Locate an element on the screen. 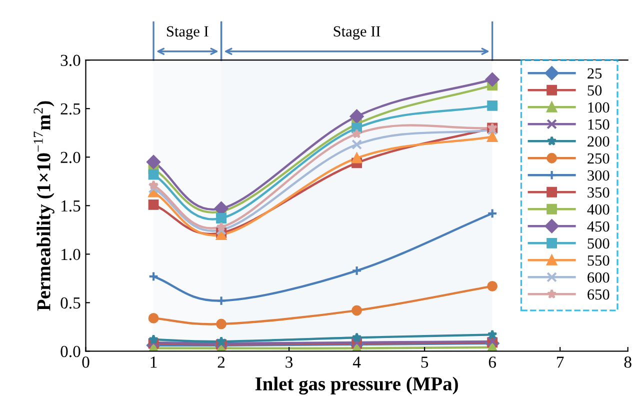 The image size is (640, 406). legend-label: 650 is located at coordinates (599, 294).